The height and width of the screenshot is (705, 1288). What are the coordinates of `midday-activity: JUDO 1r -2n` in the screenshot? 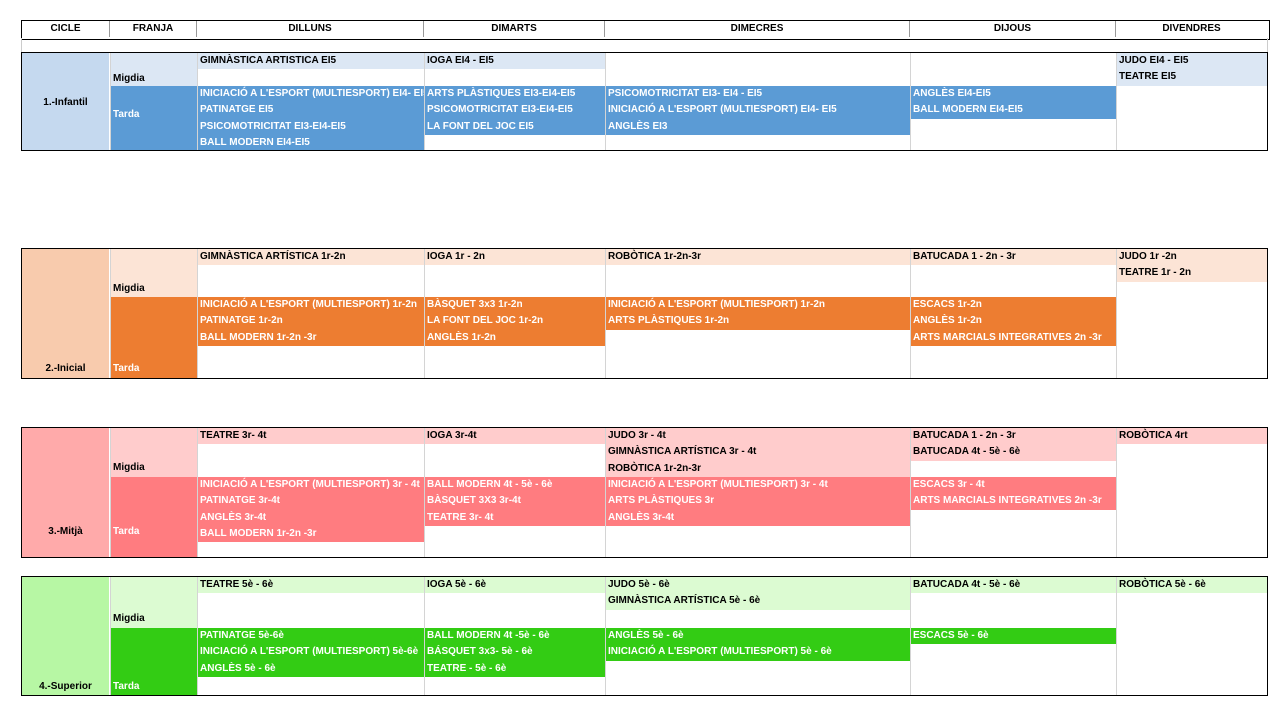 It's located at (1148, 256).